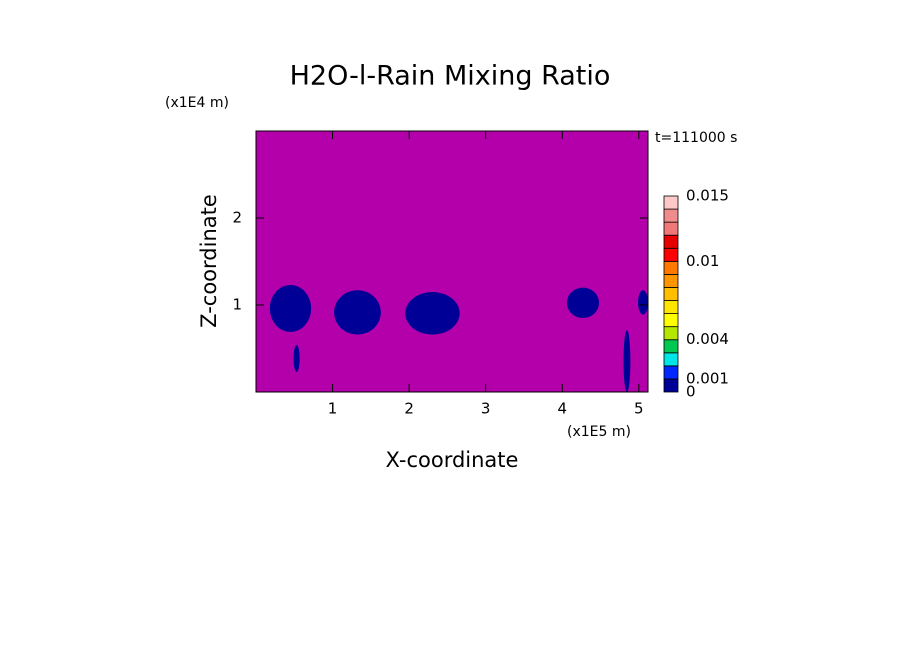 The height and width of the screenshot is (654, 904). What do you see at coordinates (696, 138) in the screenshot?
I see `annotation: t=111000 s` at bounding box center [696, 138].